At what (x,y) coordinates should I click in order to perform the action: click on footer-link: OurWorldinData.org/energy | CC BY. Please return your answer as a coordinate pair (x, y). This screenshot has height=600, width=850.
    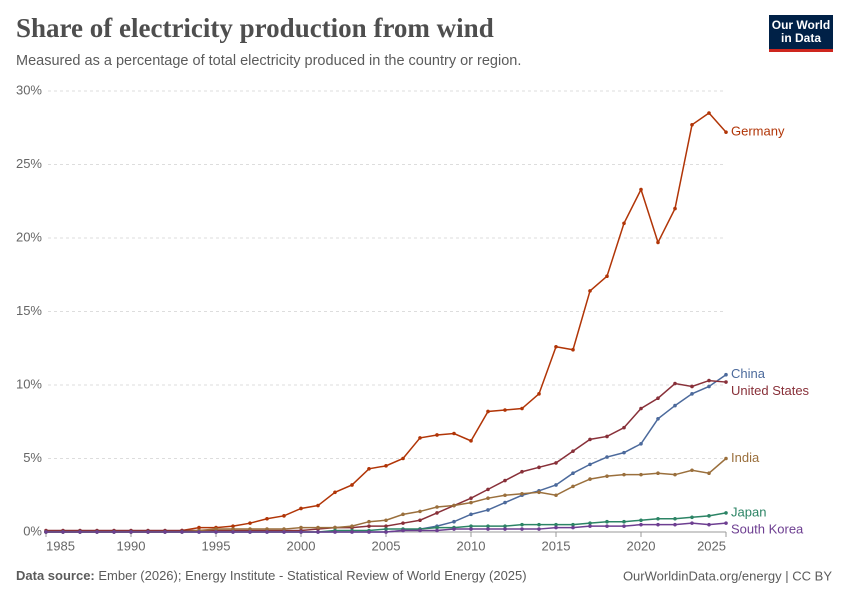
    Looking at the image, I should click on (727, 575).